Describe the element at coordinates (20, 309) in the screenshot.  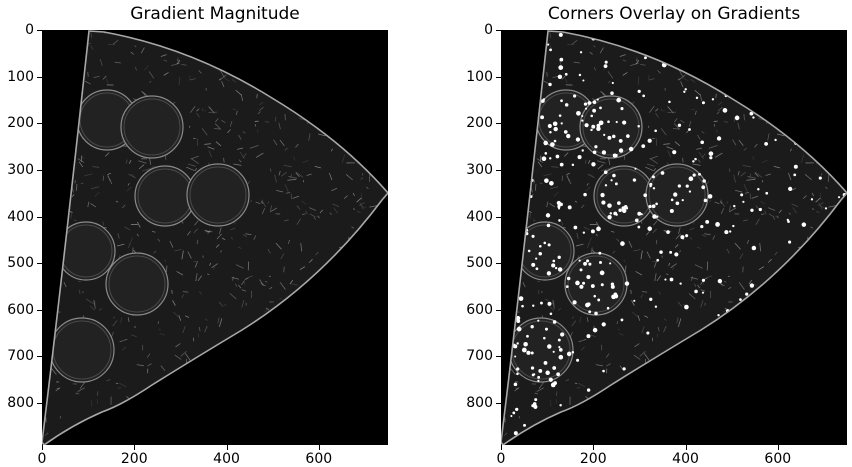
I see `y-tick-label: 600` at that location.